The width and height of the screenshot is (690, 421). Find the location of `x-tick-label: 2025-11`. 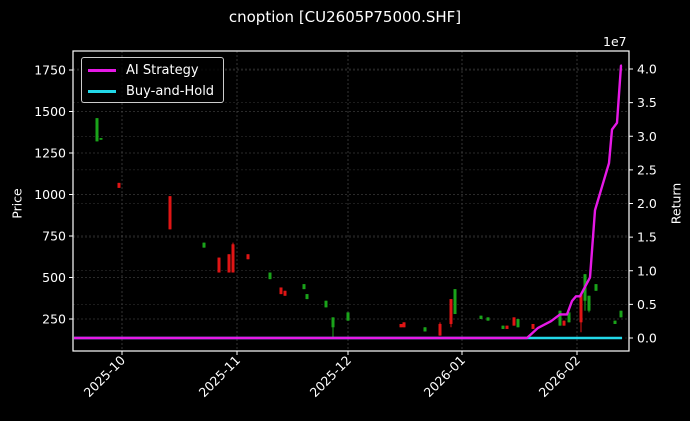

x-tick-label: 2025-11 is located at coordinates (220, 377).